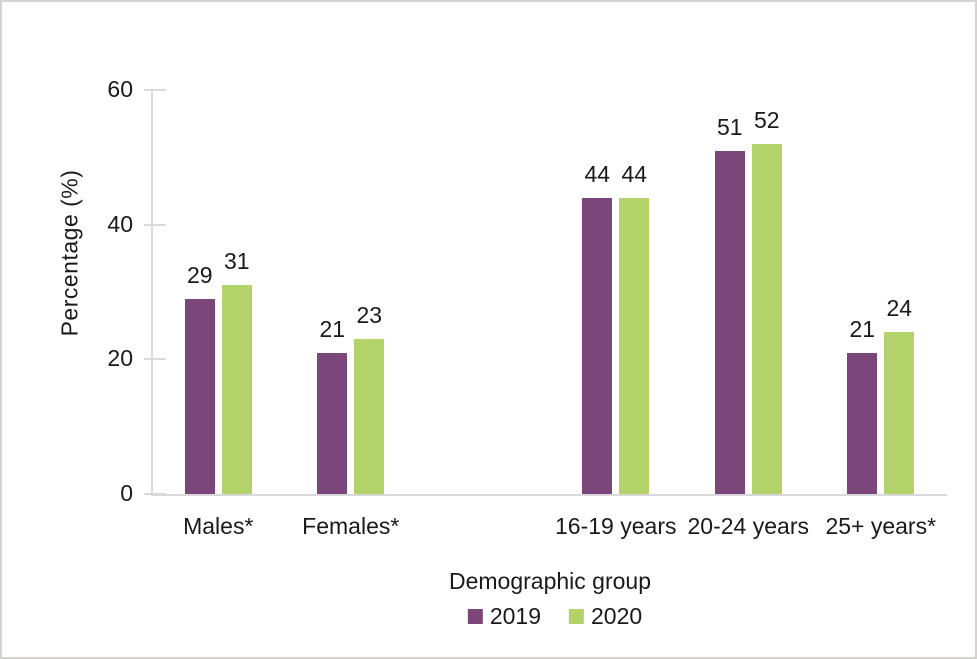  I want to click on bar-2020-25+ years*, so click(899, 413).